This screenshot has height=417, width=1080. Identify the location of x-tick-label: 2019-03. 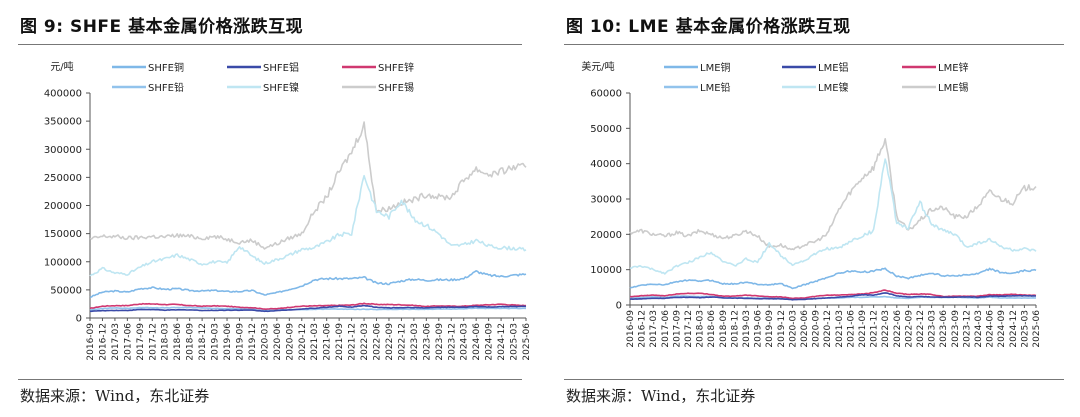
(747, 329).